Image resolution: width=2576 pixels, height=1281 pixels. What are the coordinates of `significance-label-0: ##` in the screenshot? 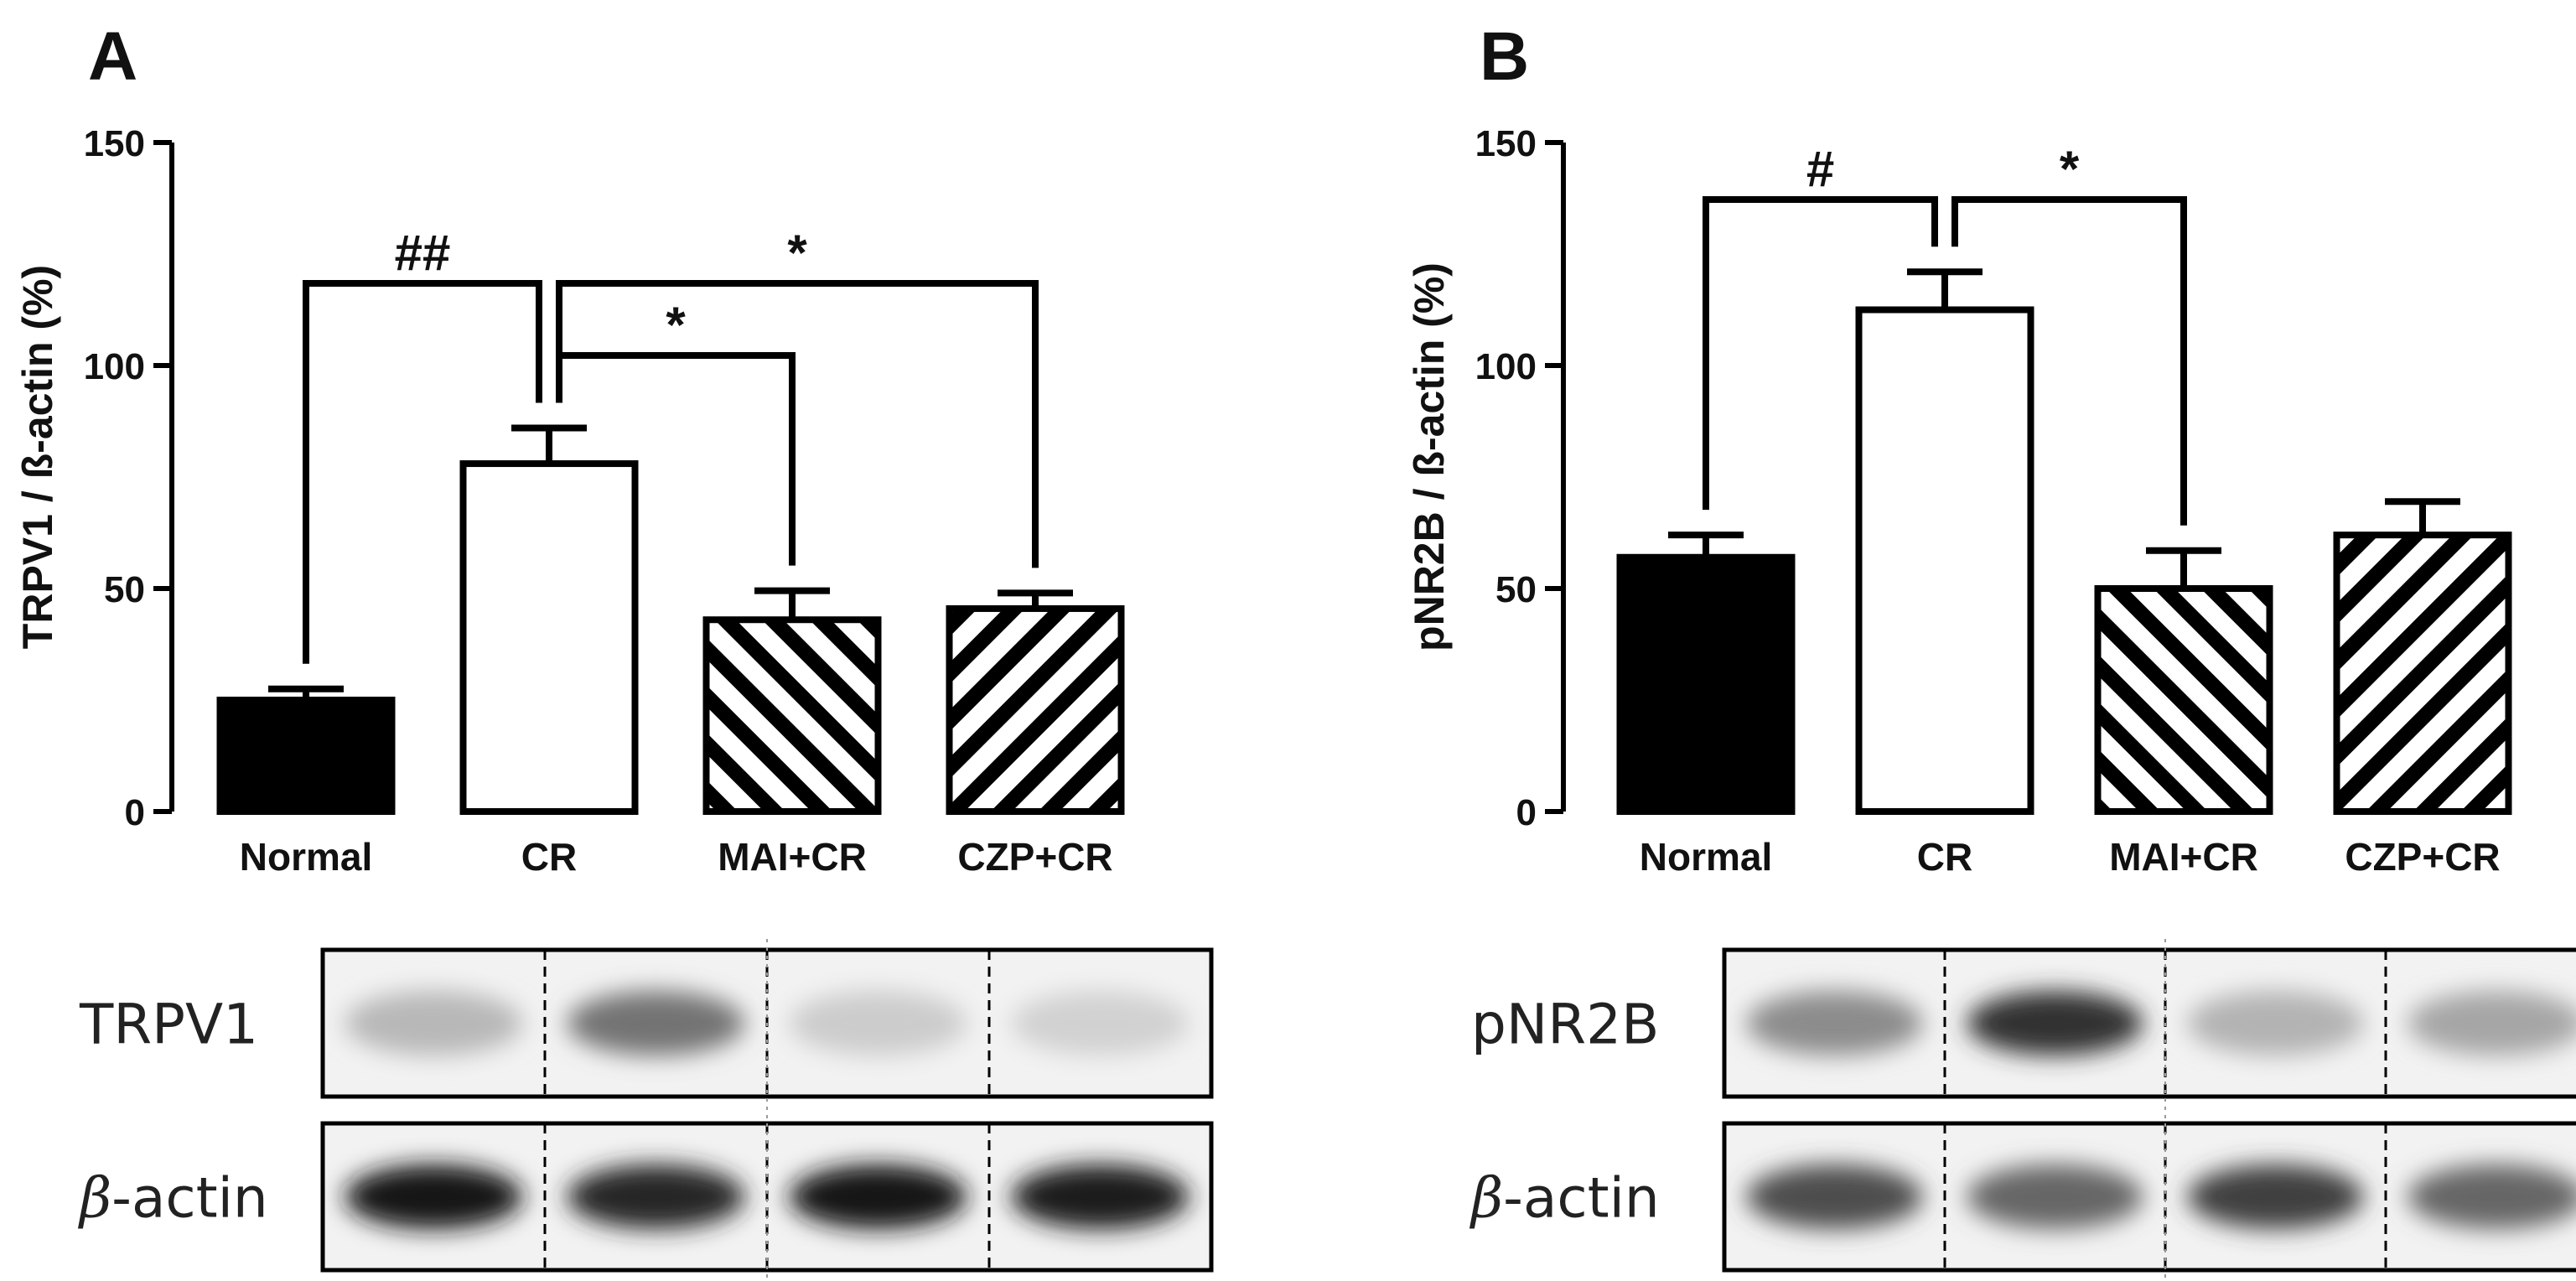 It's located at (423, 253).